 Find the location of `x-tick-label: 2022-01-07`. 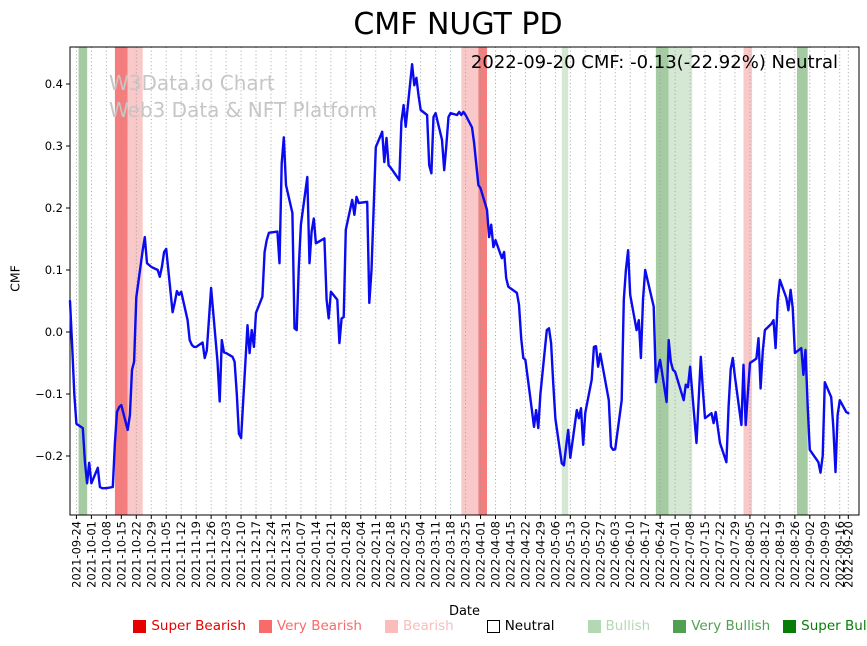

x-tick-label: 2022-01-07 is located at coordinates (301, 554).